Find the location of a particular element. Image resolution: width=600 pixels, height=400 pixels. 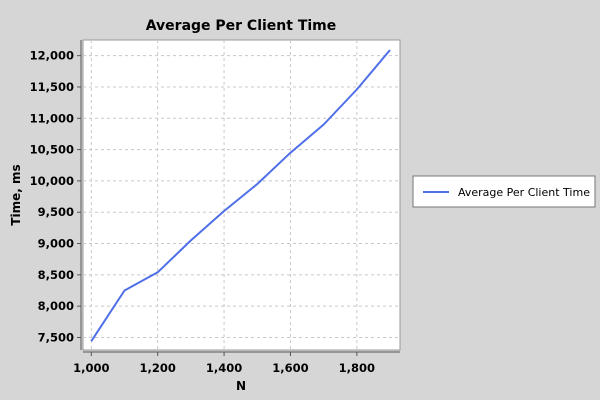

y-tick-label: 12,000 is located at coordinates (52, 56).